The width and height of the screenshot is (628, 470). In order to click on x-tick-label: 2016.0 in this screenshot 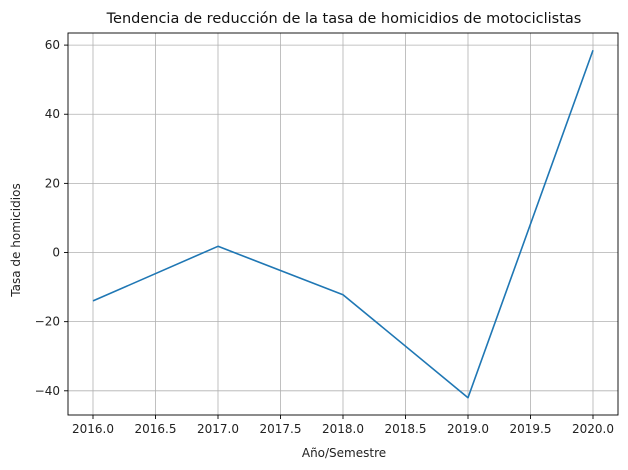, I will do `click(93, 429)`.